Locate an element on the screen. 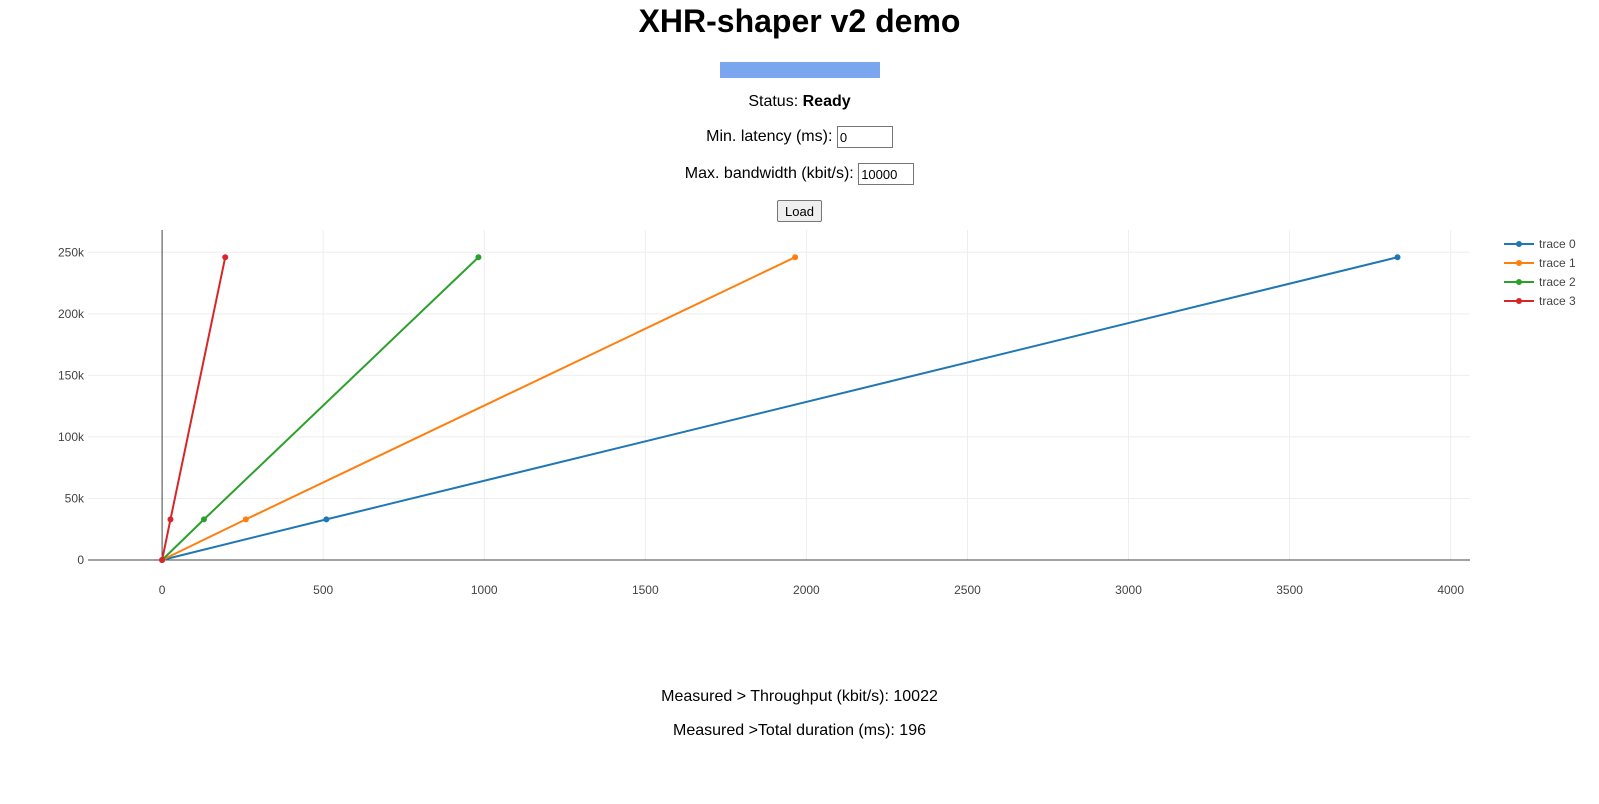  measured-throughput: Measured > Throughput (kbit/s): 10022 is located at coordinates (799, 696).